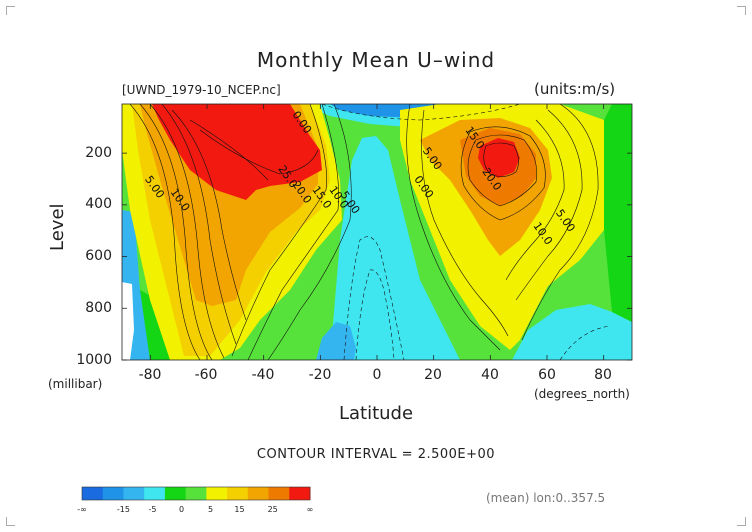 Image resolution: width=752 pixels, height=532 pixels. I want to click on x-axis-label: Latitude, so click(376, 413).